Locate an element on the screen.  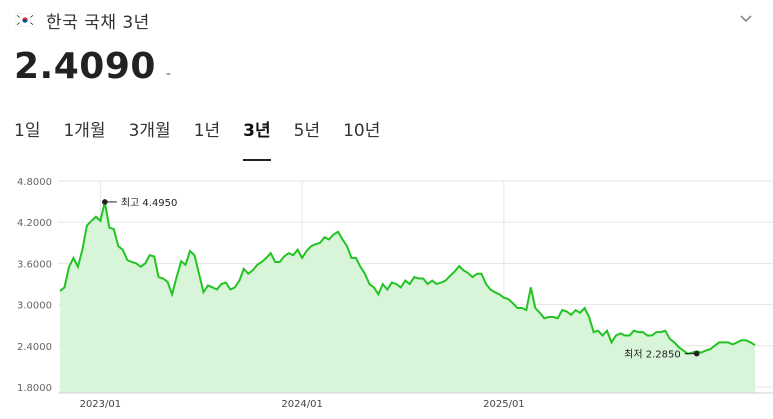
x-tick-label: 2023/01 is located at coordinates (101, 404).